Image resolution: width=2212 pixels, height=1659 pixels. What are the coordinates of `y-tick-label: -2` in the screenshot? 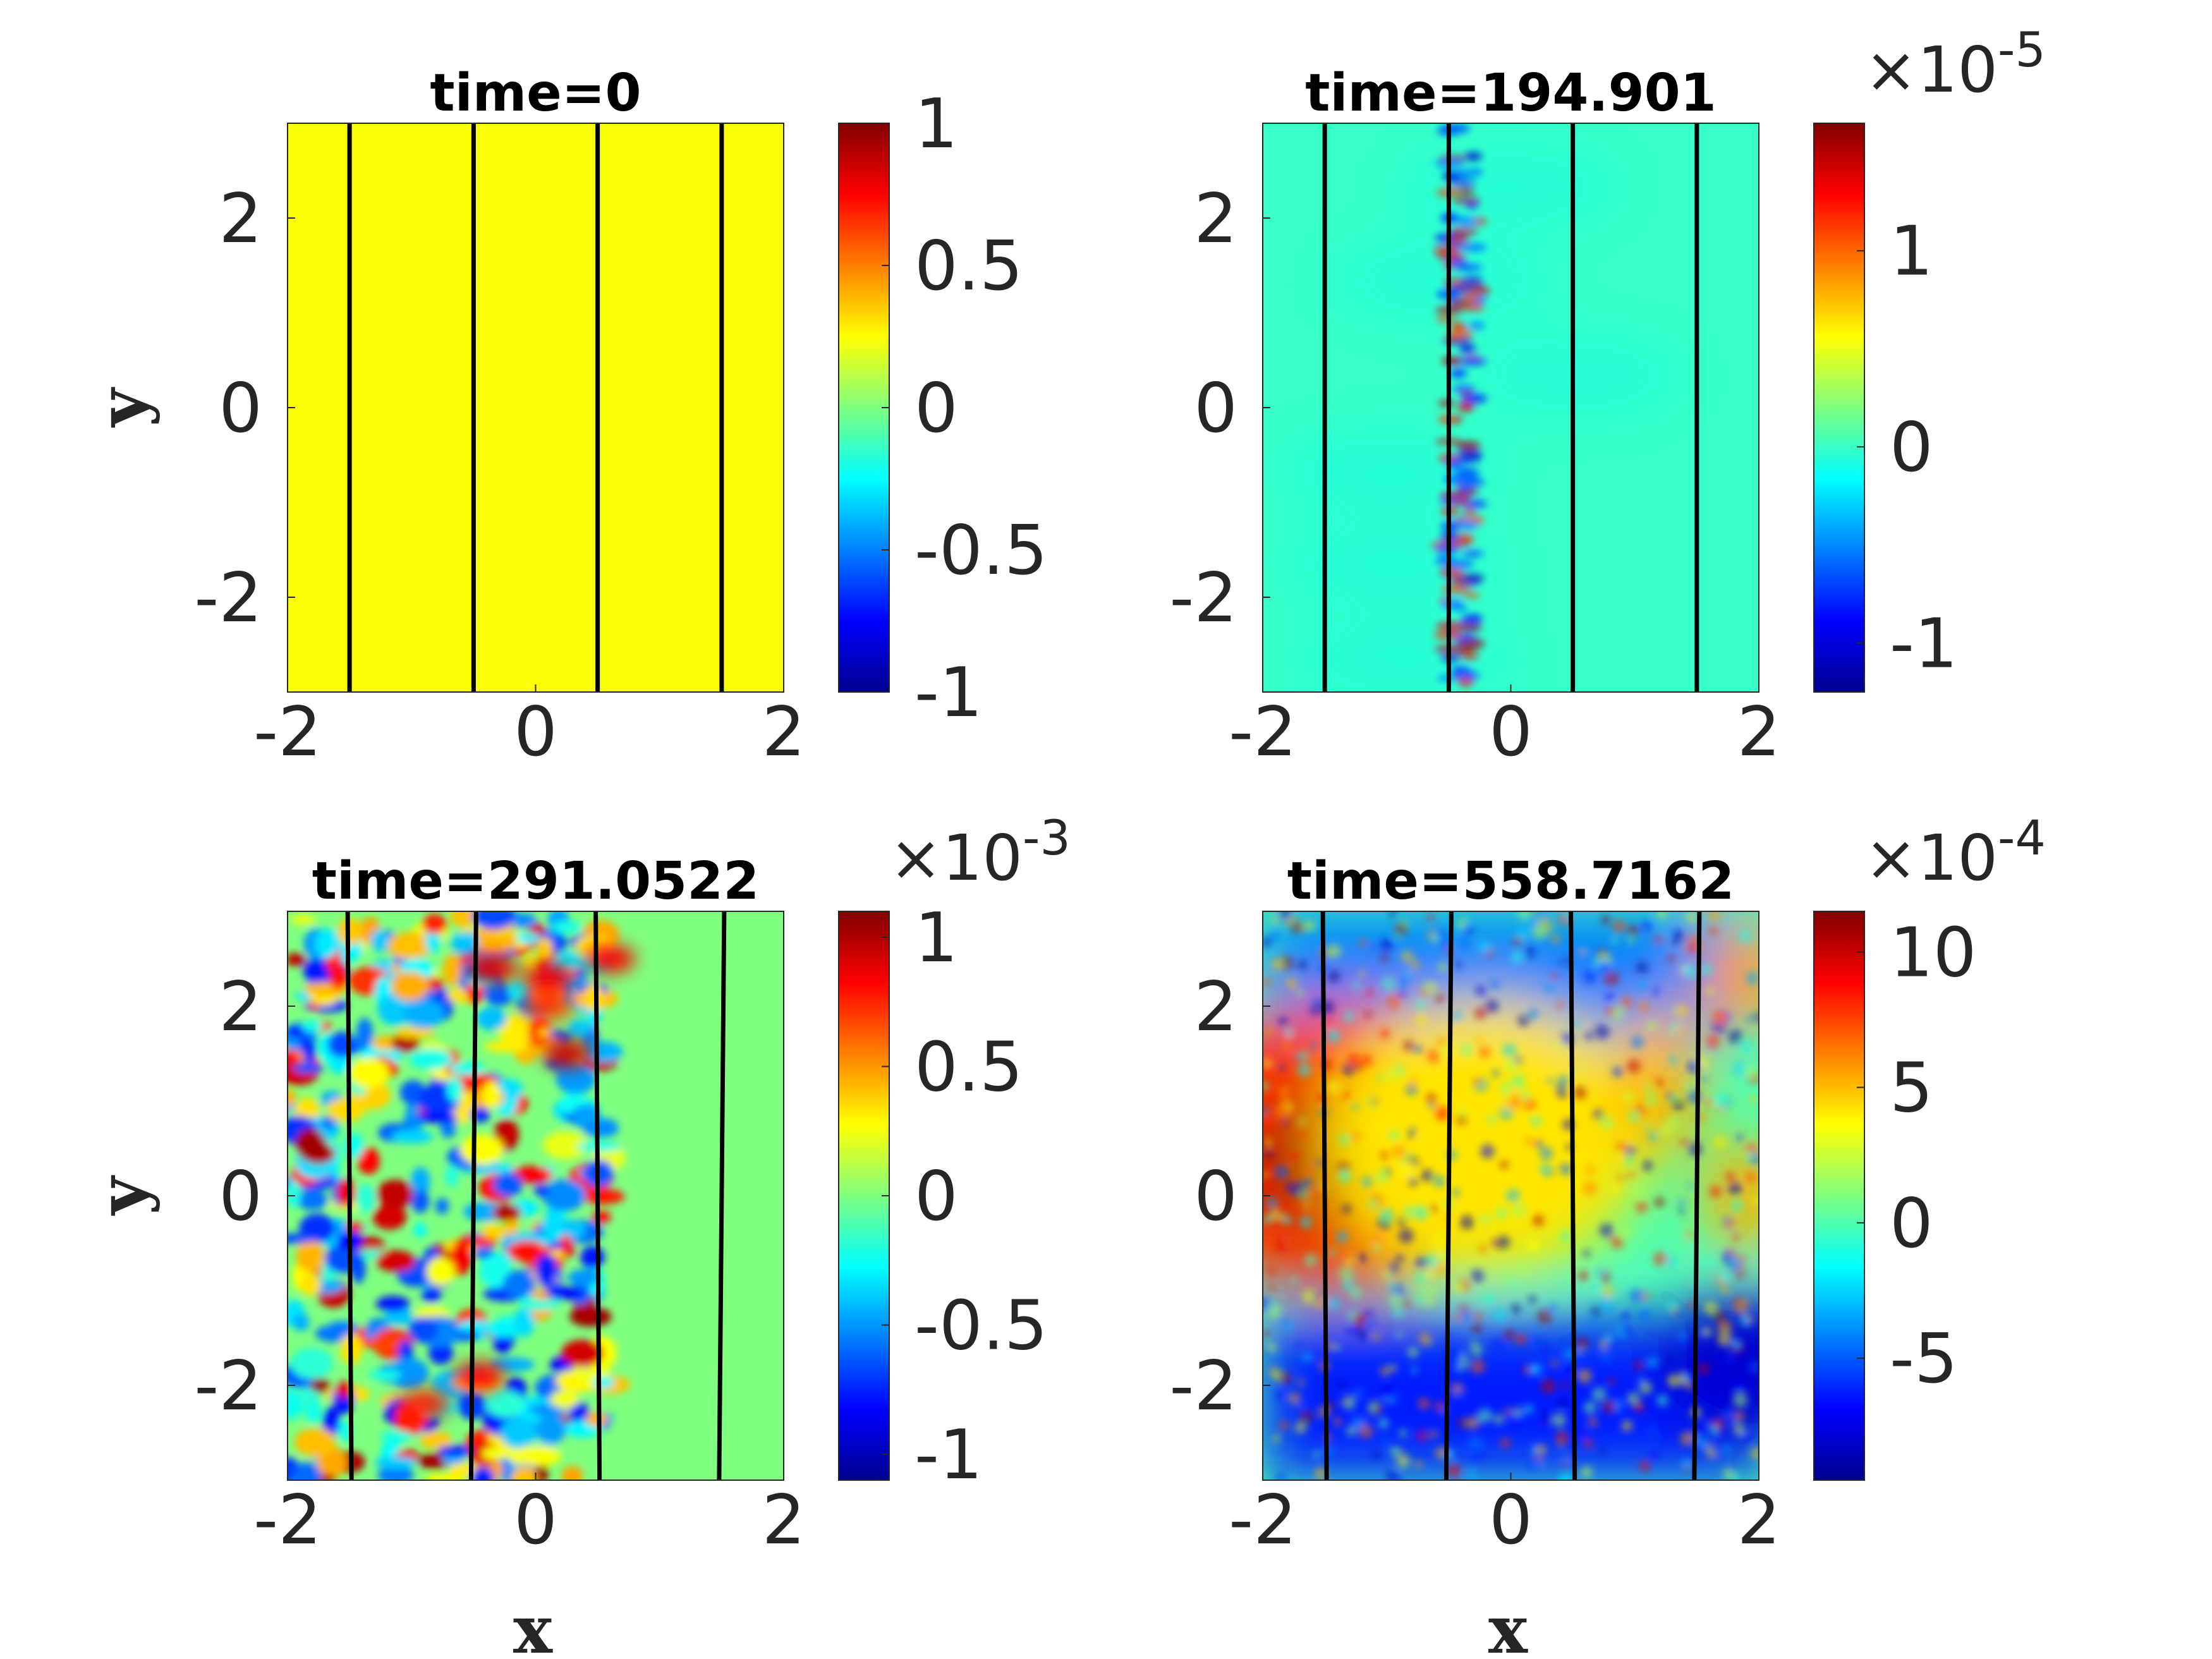 It's located at (228, 598).